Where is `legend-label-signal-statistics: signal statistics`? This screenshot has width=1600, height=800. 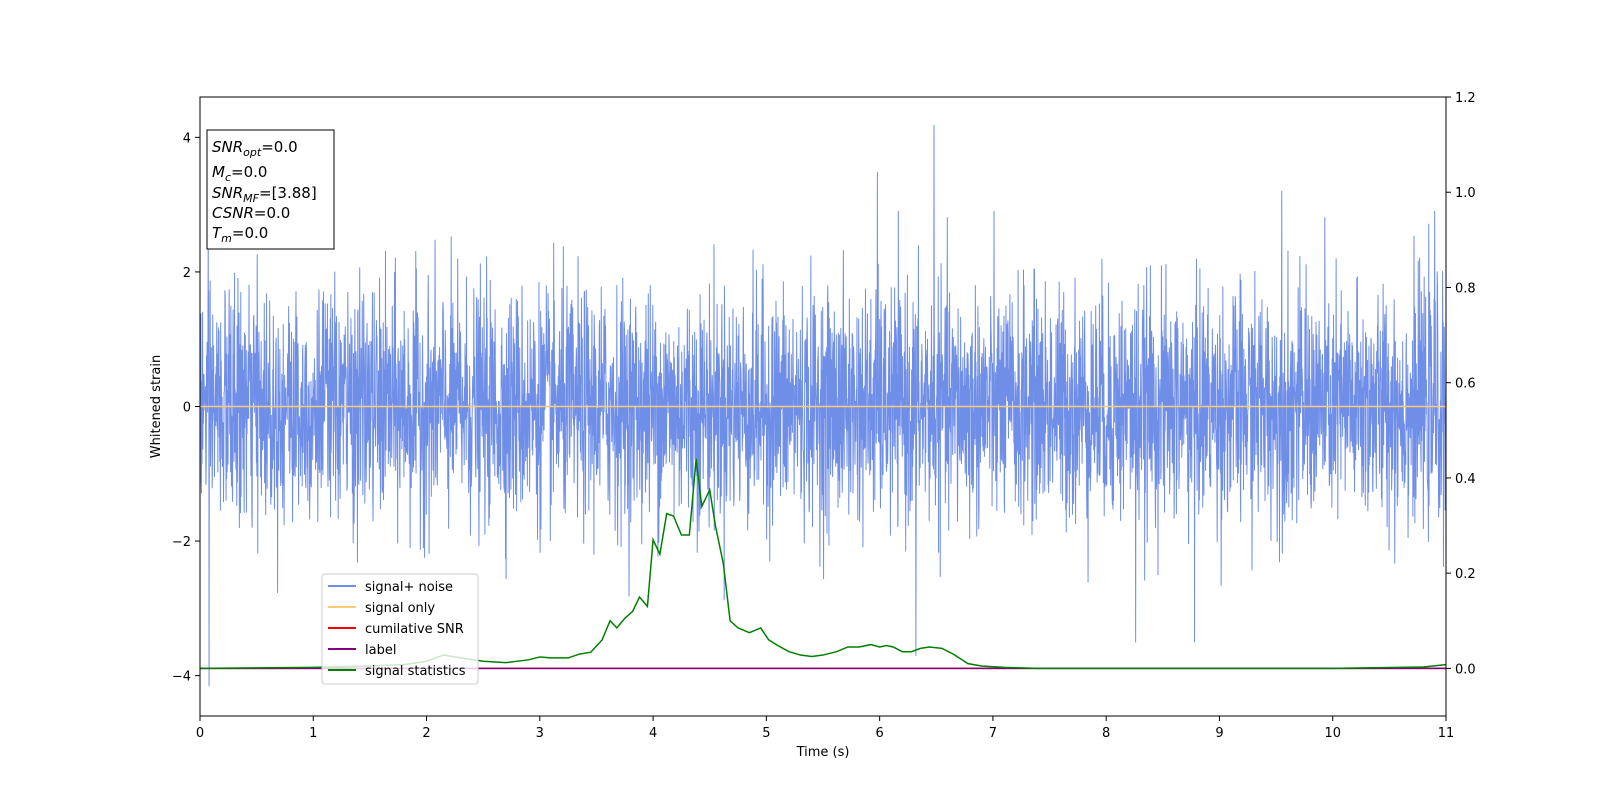
legend-label-signal-statistics: signal statistics is located at coordinates (415, 671).